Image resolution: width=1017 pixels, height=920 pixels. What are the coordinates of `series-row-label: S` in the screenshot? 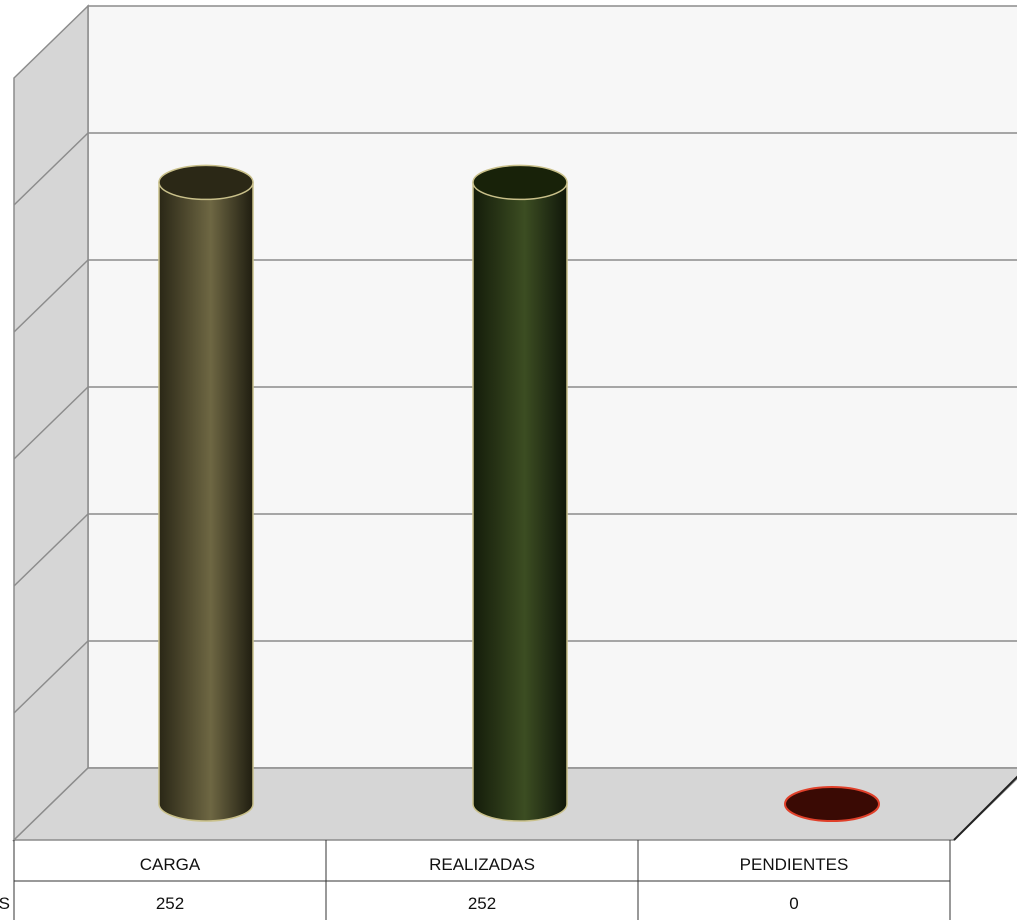 It's located at (5, 903).